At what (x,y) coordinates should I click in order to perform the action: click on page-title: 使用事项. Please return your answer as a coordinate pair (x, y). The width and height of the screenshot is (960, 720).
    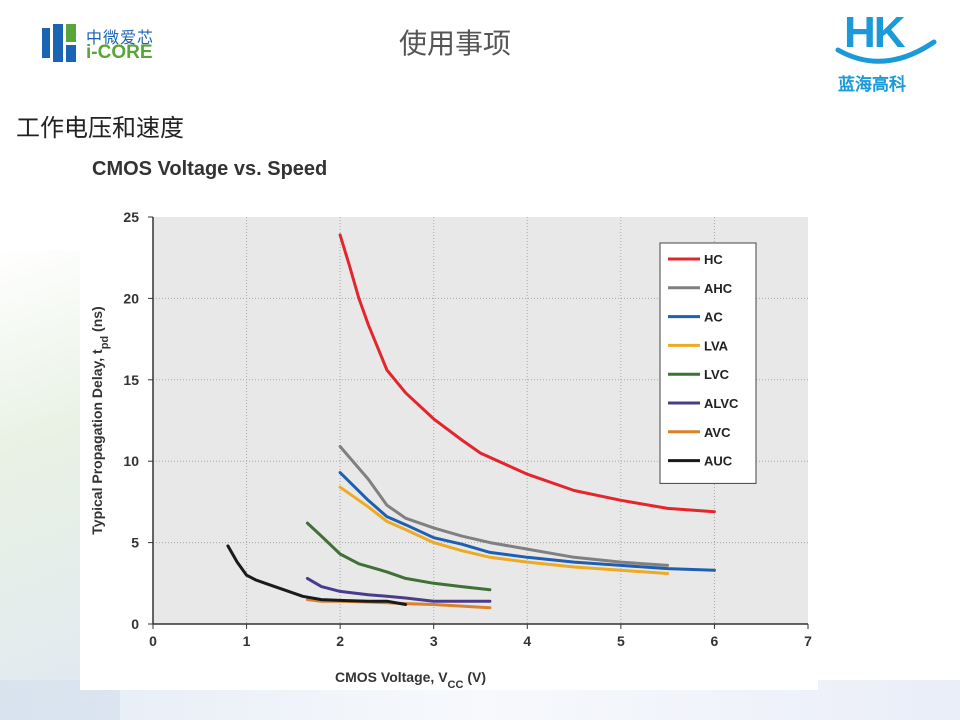
    Looking at the image, I should click on (454, 43).